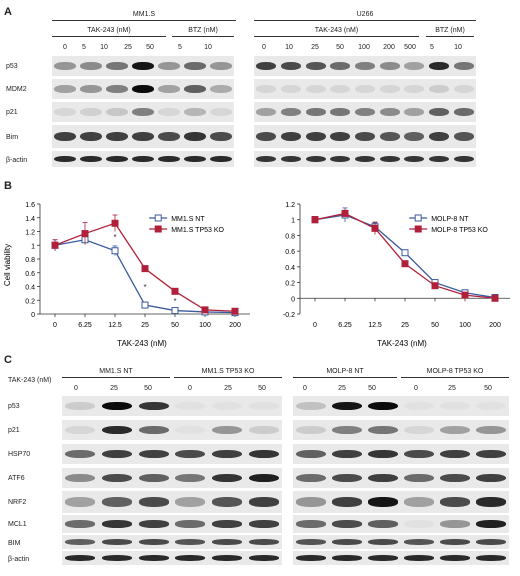 The image size is (520, 576). What do you see at coordinates (228, 388) in the screenshot?
I see `c-conc-4: 25` at bounding box center [228, 388].